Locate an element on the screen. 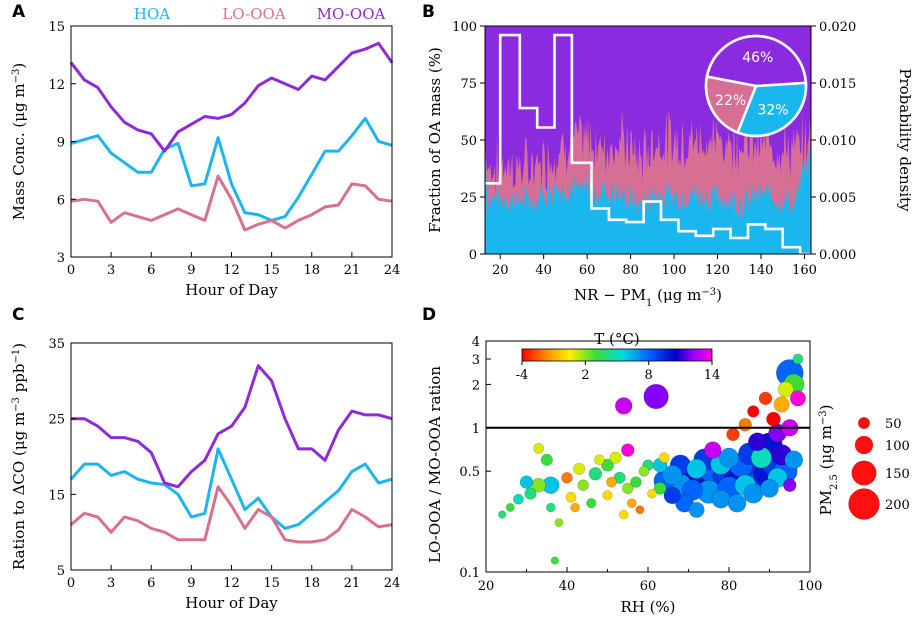 Image resolution: width=913 pixels, height=626 pixels. x-tick-label: 21 is located at coordinates (352, 583).